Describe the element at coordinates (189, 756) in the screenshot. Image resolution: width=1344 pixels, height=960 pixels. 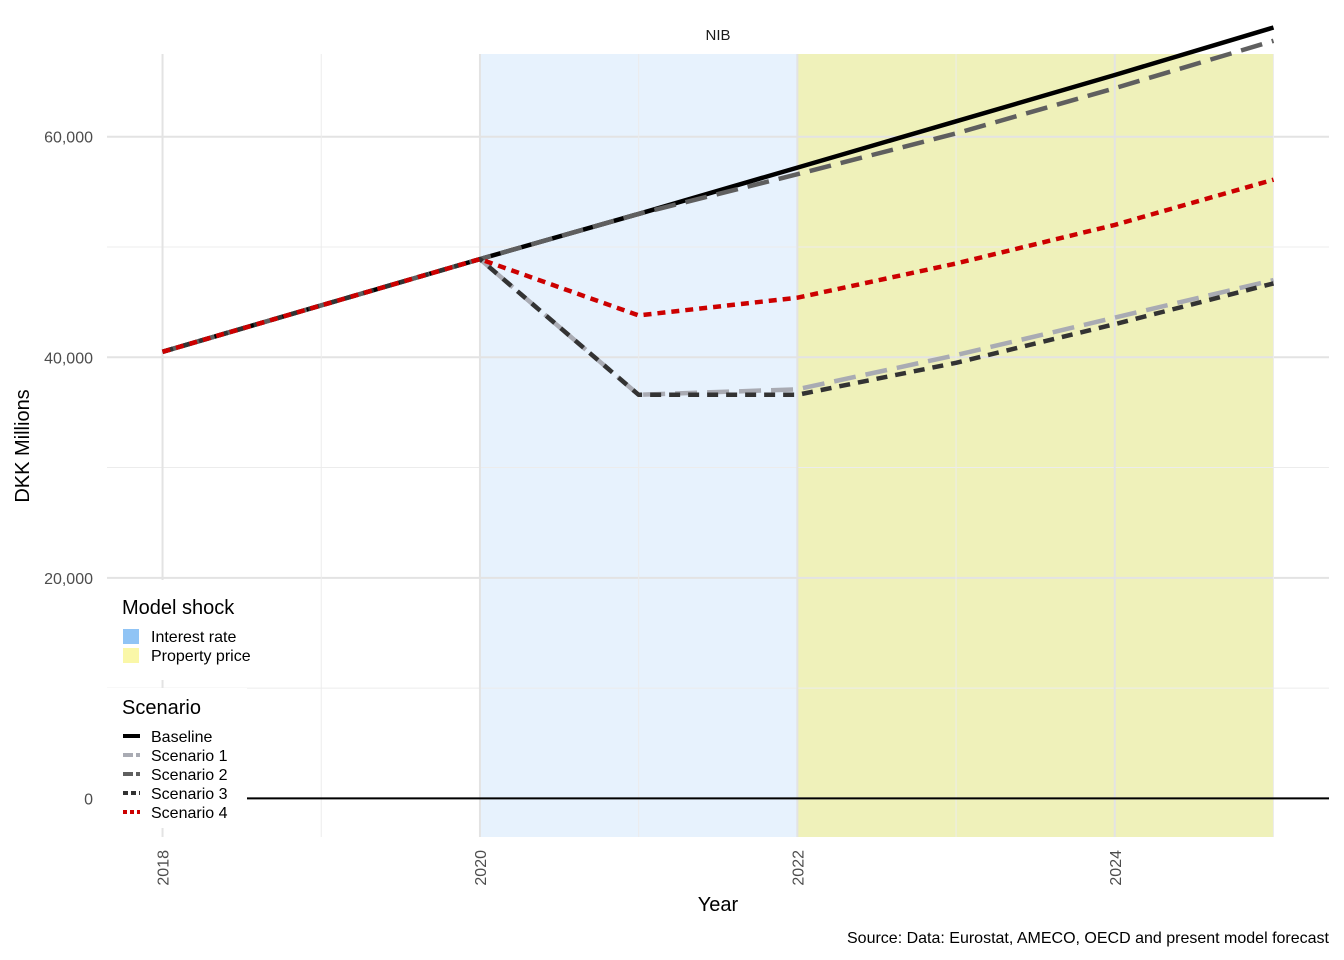
I see `legend-item-scenario-1: Scenario 1` at that location.